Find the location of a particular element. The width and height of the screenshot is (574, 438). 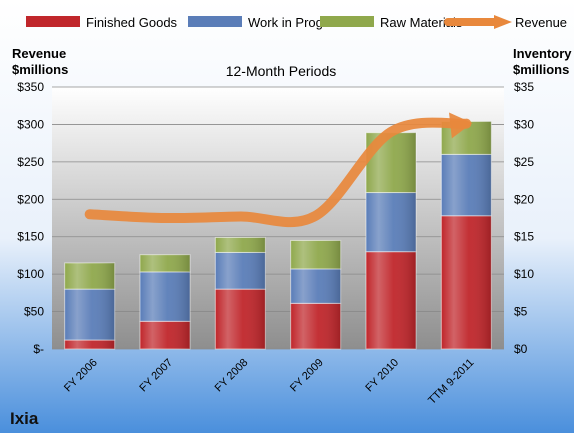

left-axis-title-line1: Revenue is located at coordinates (39, 53).